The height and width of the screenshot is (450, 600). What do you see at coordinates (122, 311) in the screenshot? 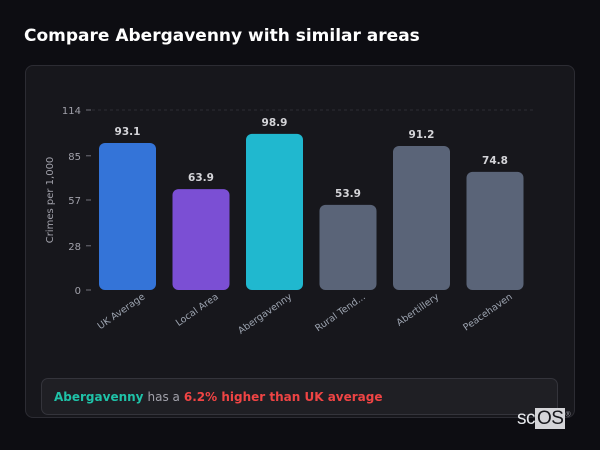
I see `x-tick-label: UK Average` at bounding box center [122, 311].